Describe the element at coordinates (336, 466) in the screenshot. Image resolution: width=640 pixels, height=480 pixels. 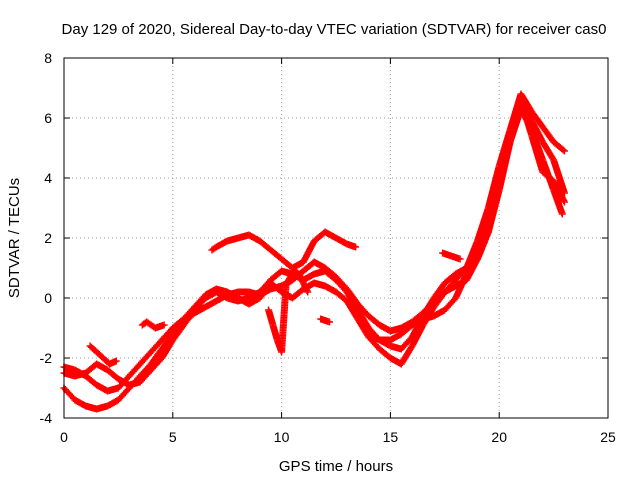
I see `x-axis-title: GPS time / hours` at that location.